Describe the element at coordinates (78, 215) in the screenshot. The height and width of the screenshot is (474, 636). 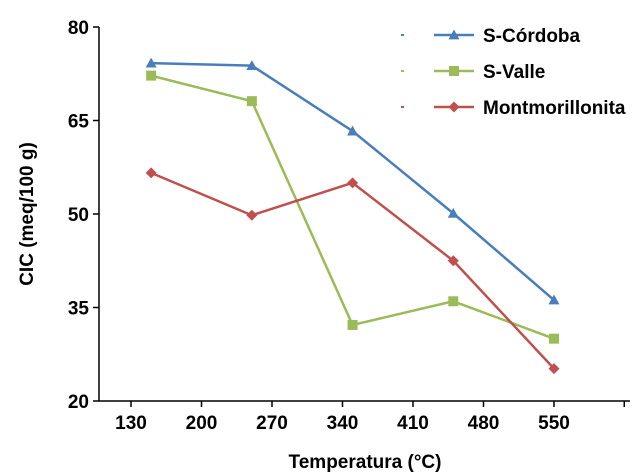
I see `y-tick-label: 50` at that location.